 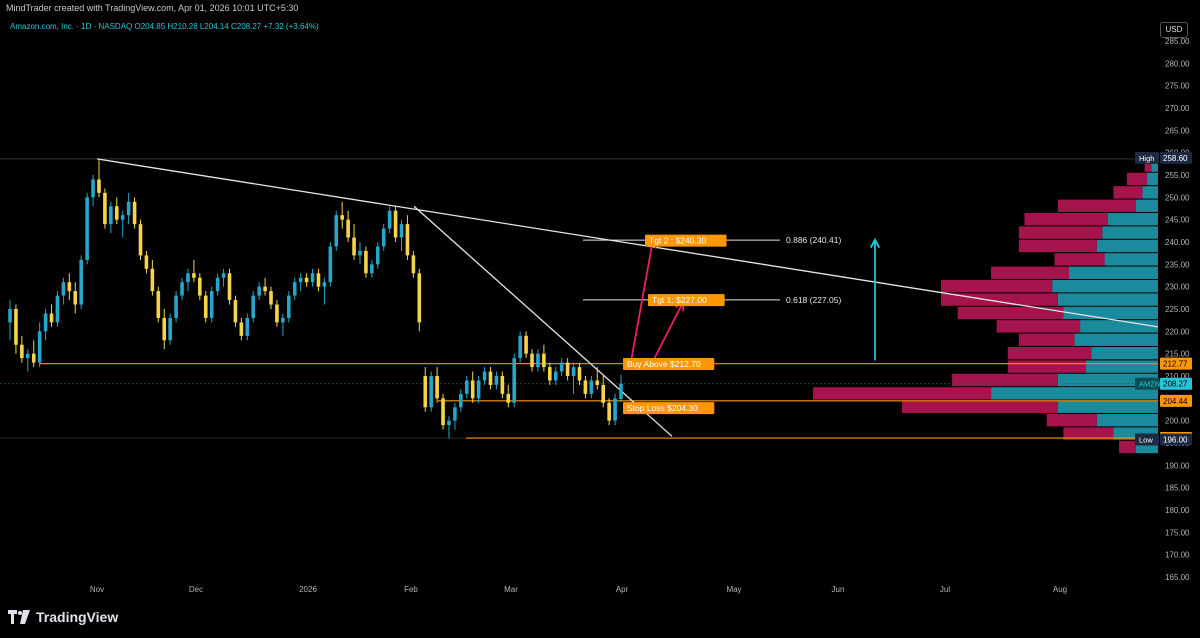 What do you see at coordinates (686, 300) in the screenshot?
I see `target1-label-box` at bounding box center [686, 300].